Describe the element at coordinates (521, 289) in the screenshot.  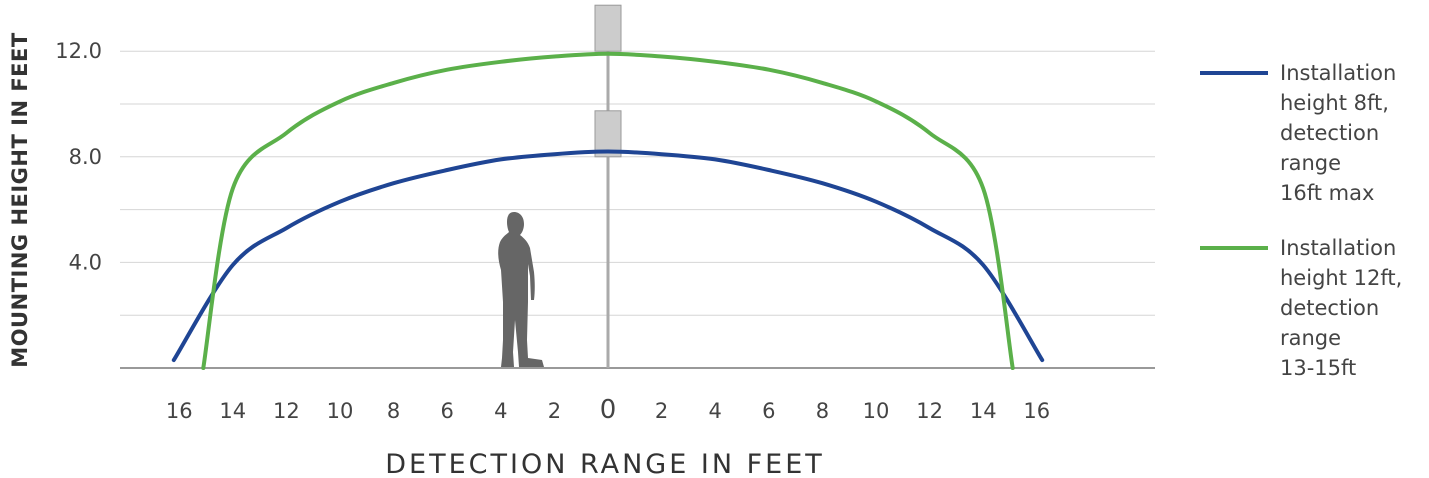
I see `person-silhouette-icon` at that location.